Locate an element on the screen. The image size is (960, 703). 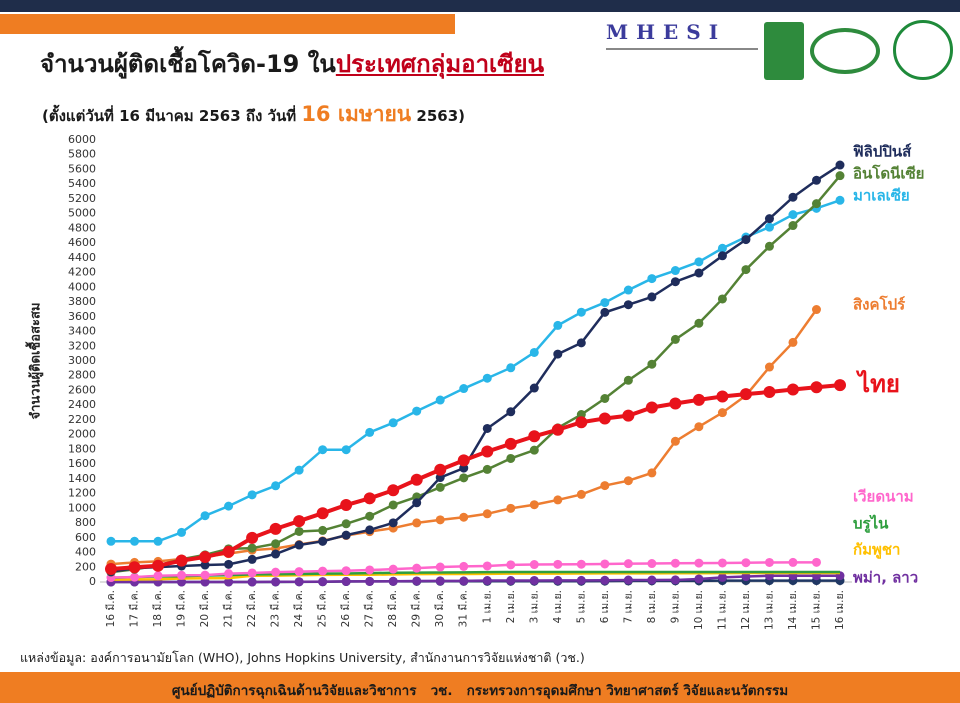
title-part: จำนวนผู้ติดเชื้อโควิด-19 ใน is located at coordinates (188, 64).